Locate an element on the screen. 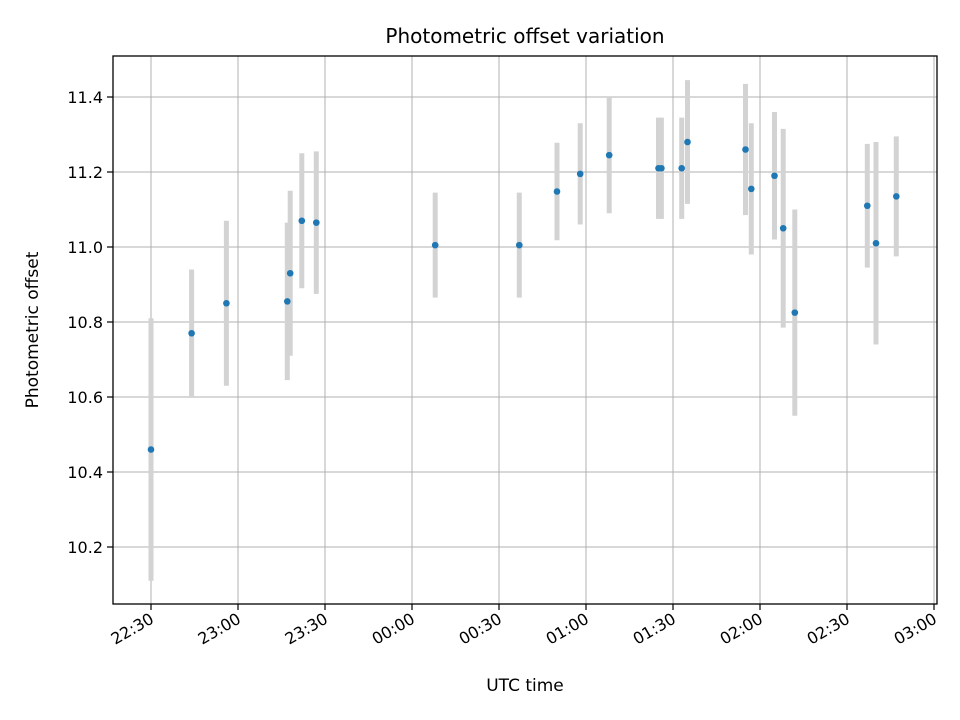 Image resolution: width=960 pixels, height=720 pixels. y-tick-label: 10.8 is located at coordinates (85, 322).